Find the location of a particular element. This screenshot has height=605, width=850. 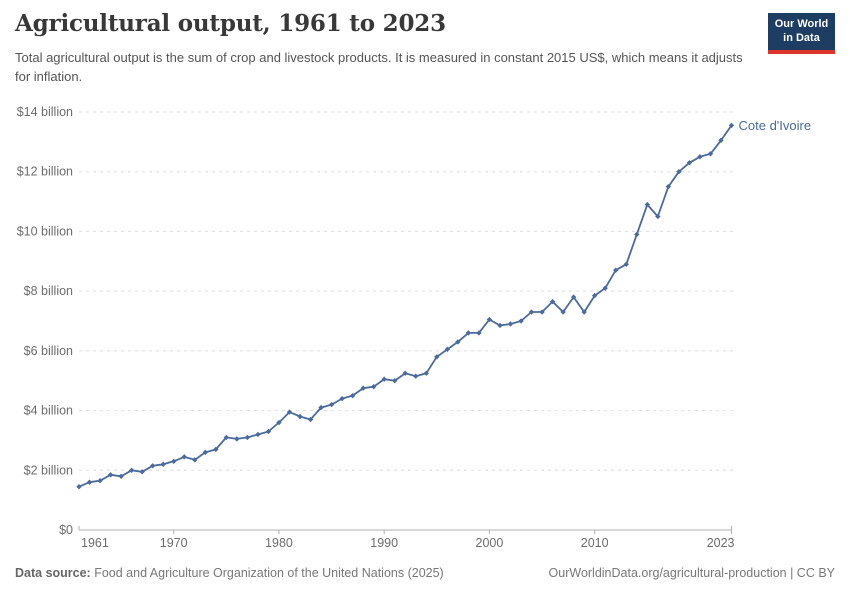

data-point-2012 is located at coordinates (616, 270).